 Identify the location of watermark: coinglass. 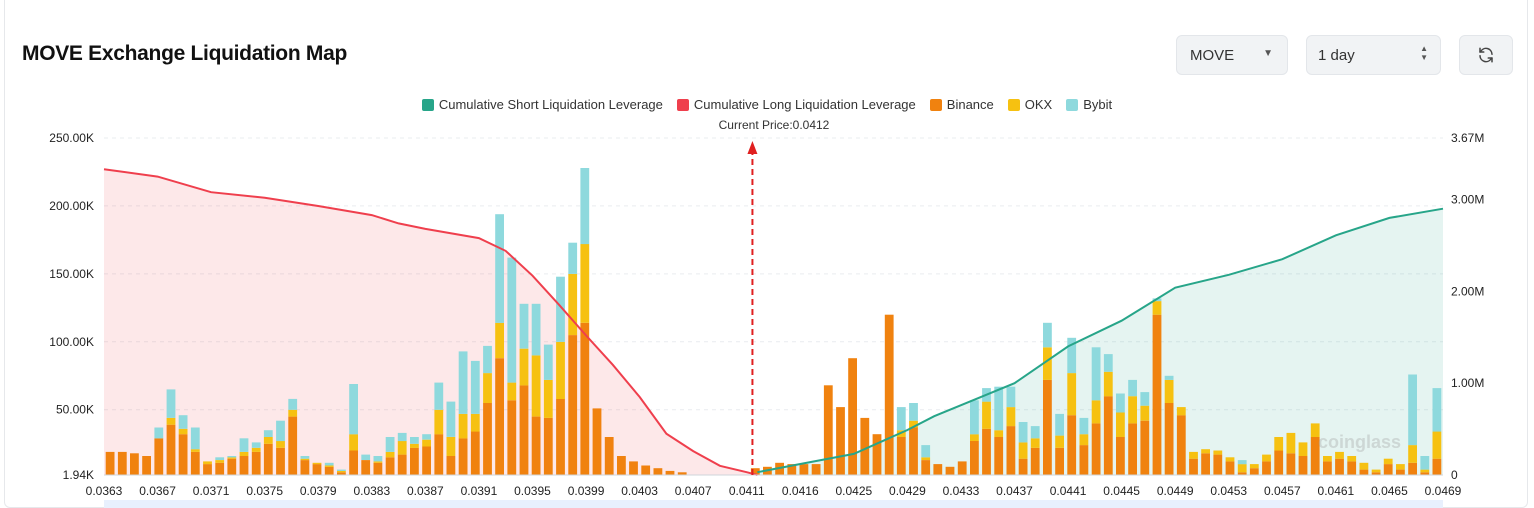
(1360, 442).